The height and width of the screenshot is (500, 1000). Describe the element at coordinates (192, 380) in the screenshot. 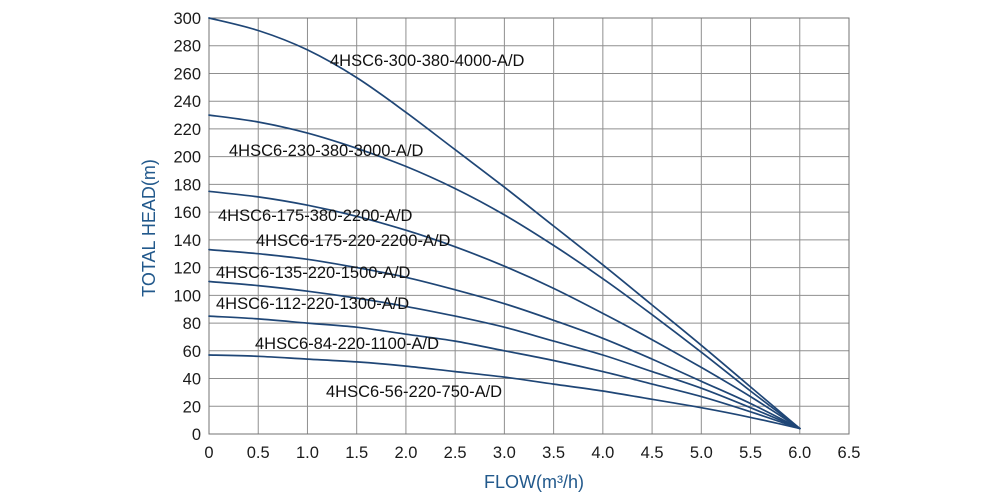

I see `y-tick-label: 40` at that location.